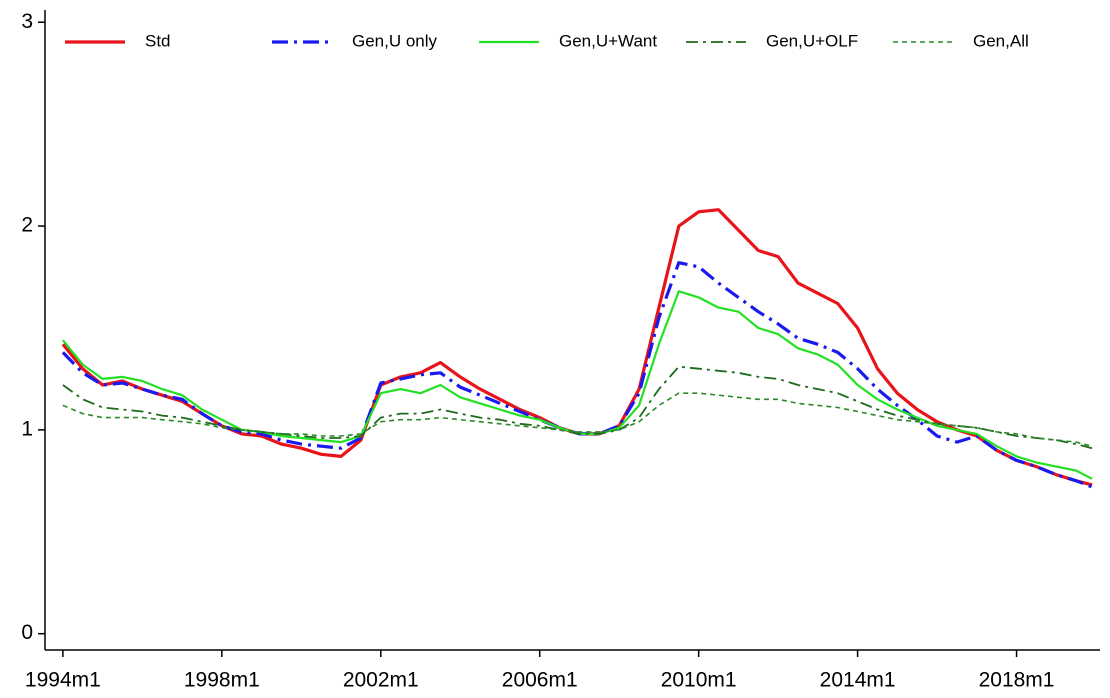 Image resolution: width=1110 pixels, height=698 pixels. I want to click on y-tick-label: 2, so click(27, 225).